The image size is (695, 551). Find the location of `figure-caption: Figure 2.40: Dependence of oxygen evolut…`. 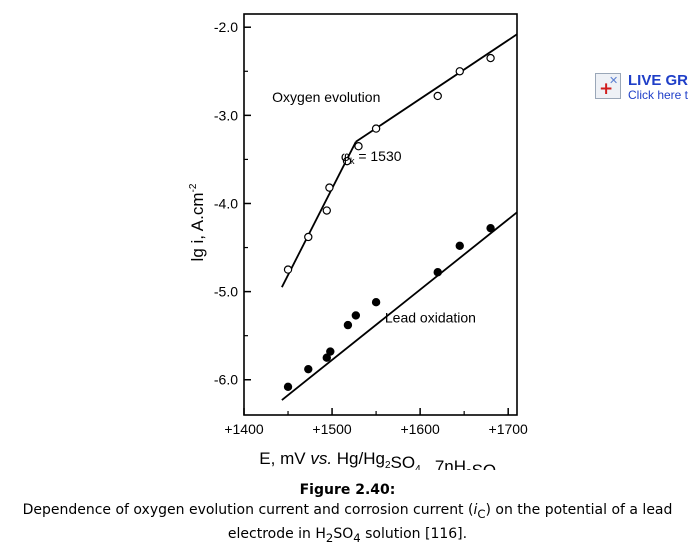

figure-caption: Figure 2.40: Dependence of oxygen evolut… is located at coordinates (347, 514).